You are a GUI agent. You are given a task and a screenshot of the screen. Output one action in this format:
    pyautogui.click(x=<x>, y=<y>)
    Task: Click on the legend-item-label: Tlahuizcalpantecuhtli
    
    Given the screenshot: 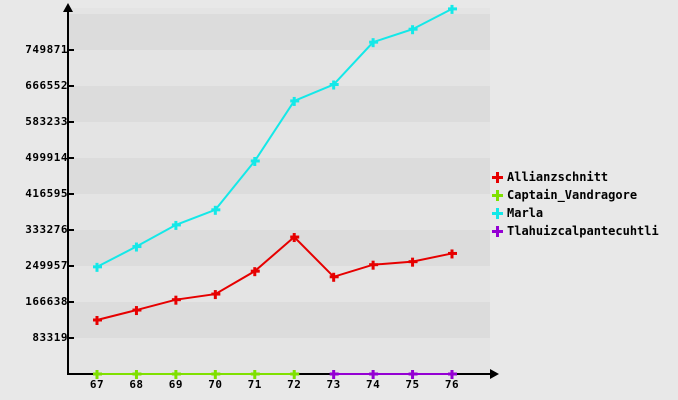 What is the action you would take?
    pyautogui.click(x=583, y=231)
    